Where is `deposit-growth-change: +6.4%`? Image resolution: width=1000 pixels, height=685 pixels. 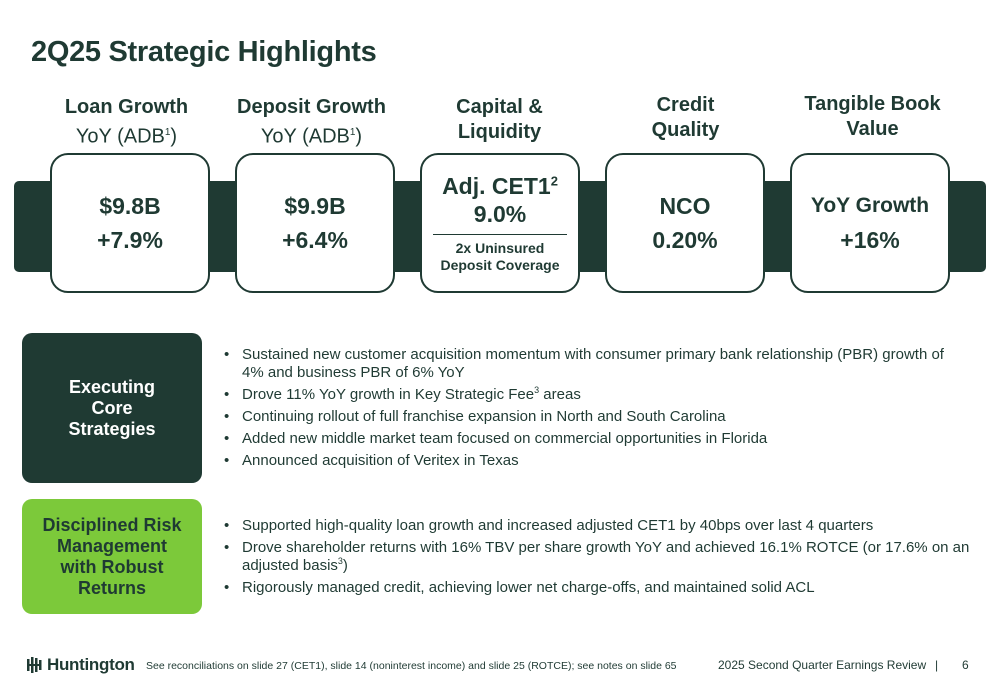 deposit-growth-change: +6.4% is located at coordinates (315, 240).